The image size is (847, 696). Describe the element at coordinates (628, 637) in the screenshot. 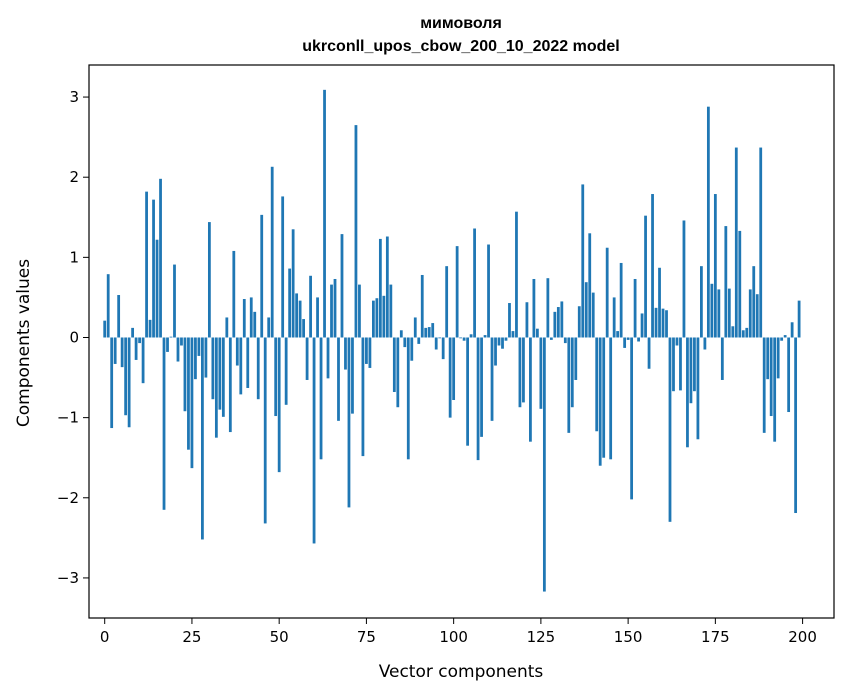

I see `x-tick-label: 150` at that location.